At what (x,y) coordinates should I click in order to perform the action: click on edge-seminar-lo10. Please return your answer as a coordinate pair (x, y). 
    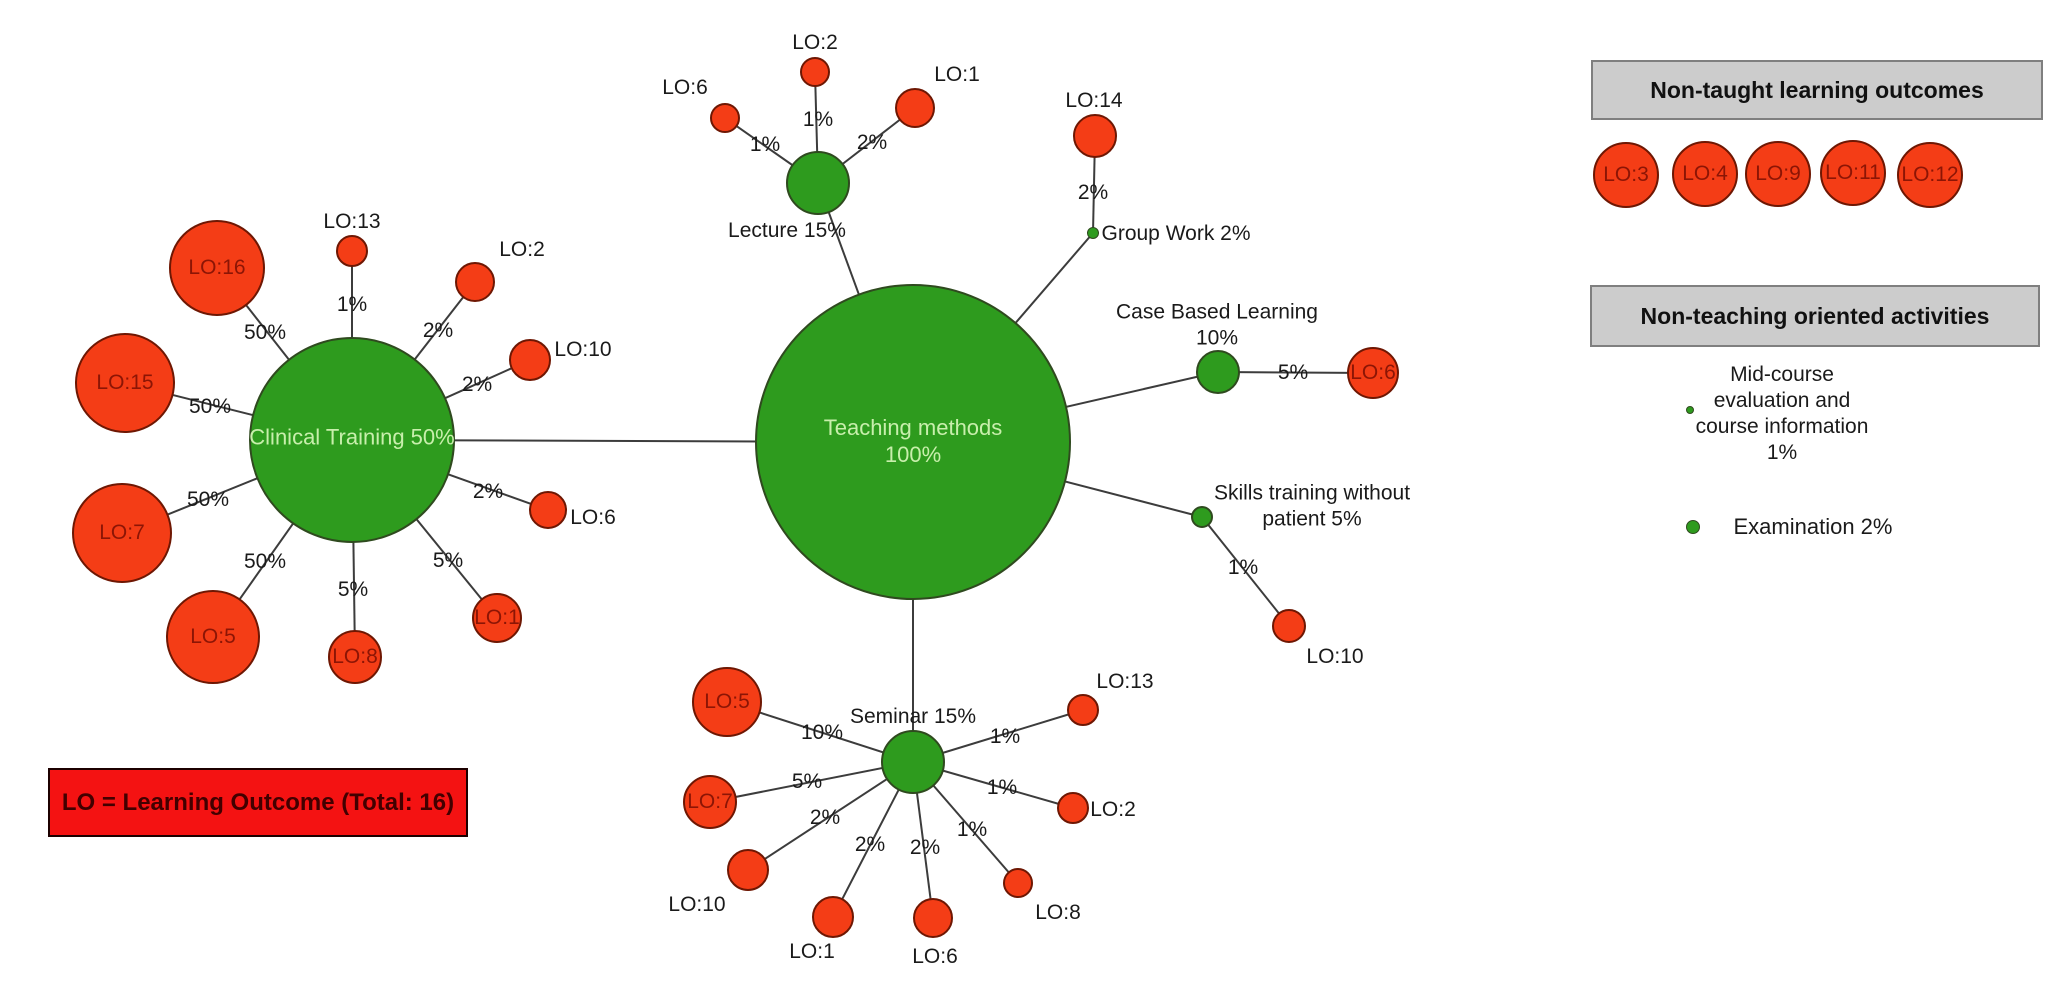
    Looking at the image, I should click on (830, 816).